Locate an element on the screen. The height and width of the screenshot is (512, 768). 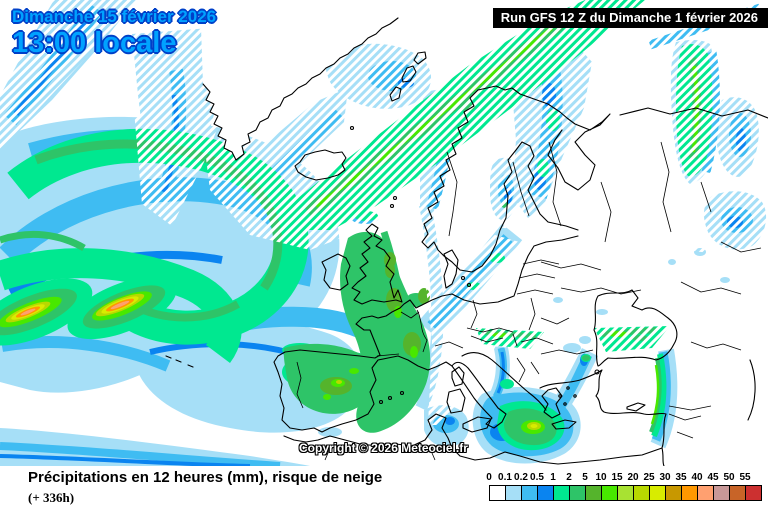
legend-label: 0.2 is located at coordinates (521, 477).